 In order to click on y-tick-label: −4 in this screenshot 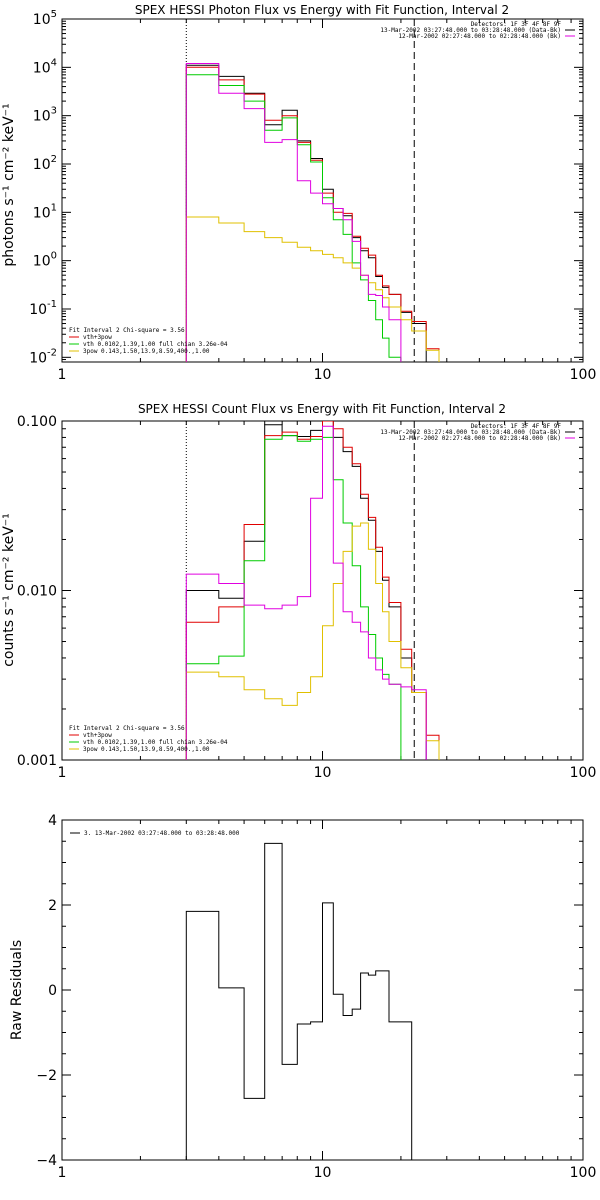, I will do `click(46, 1161)`.